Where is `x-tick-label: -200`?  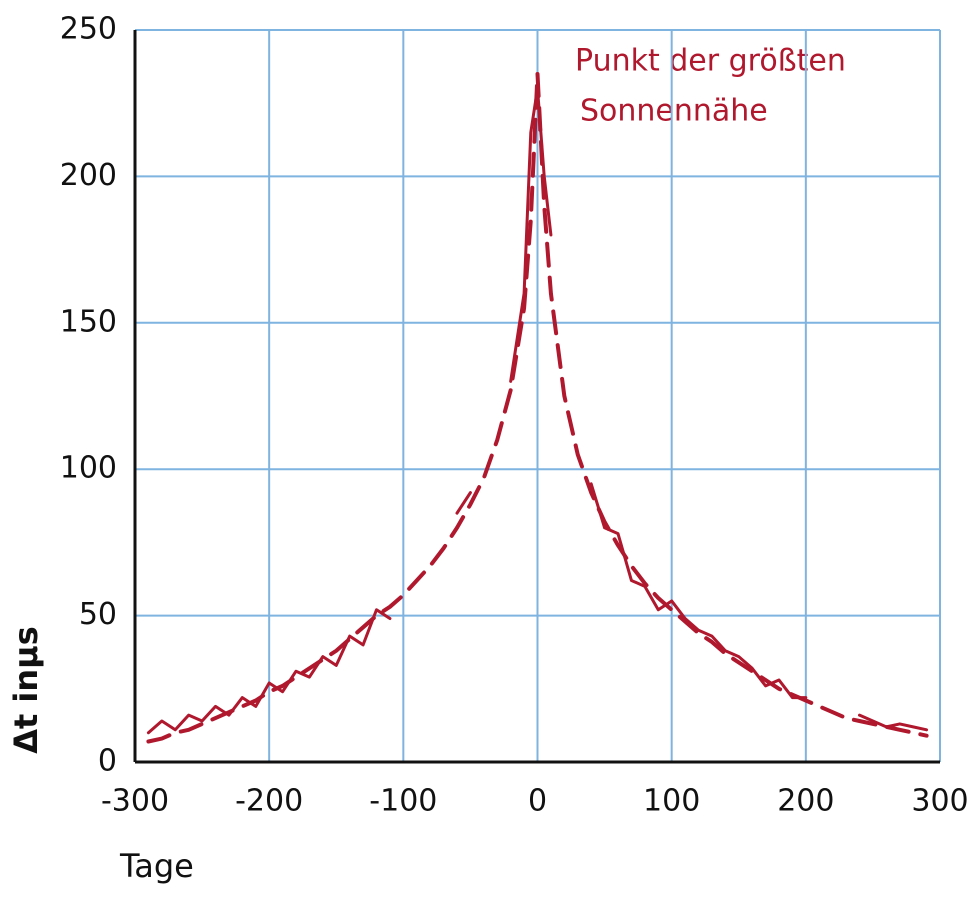 x-tick-label: -200 is located at coordinates (269, 801).